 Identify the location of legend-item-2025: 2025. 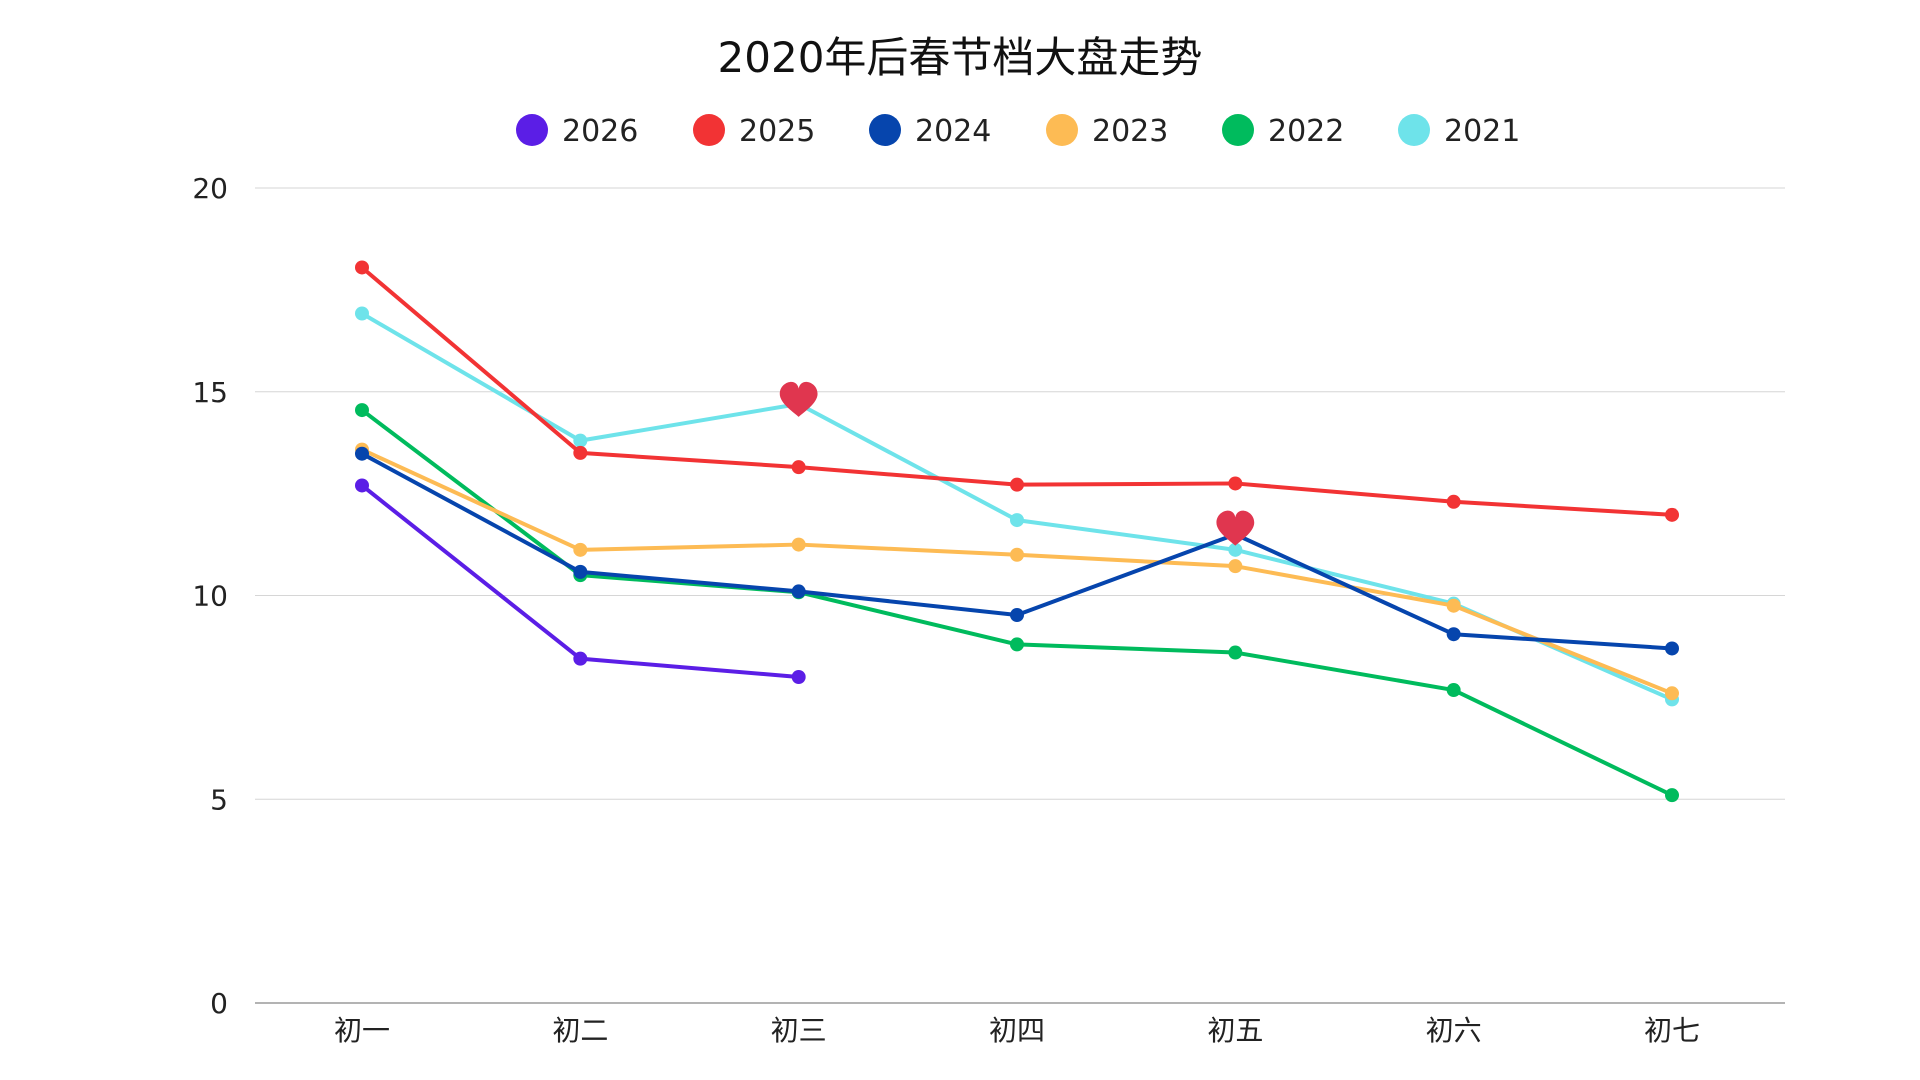
(754, 131).